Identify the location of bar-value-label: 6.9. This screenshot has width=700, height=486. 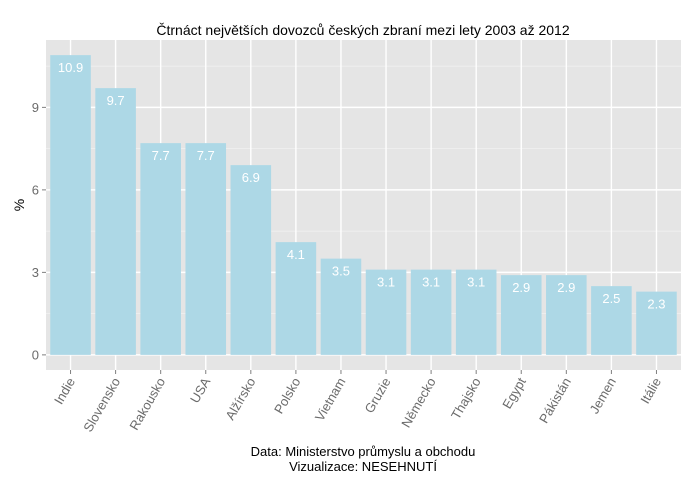
(251, 177).